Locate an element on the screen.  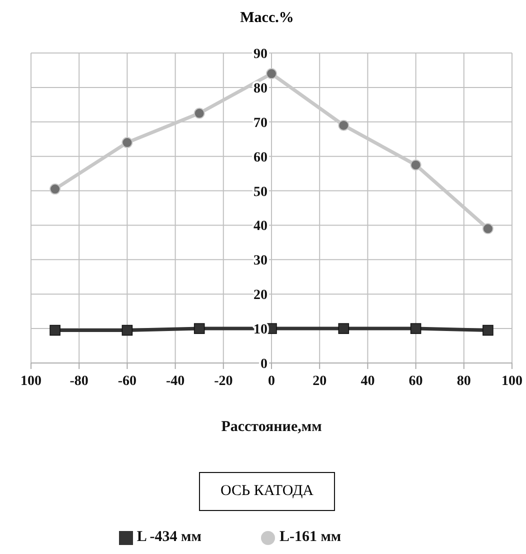
x-tick-label: -80 is located at coordinates (79, 381).